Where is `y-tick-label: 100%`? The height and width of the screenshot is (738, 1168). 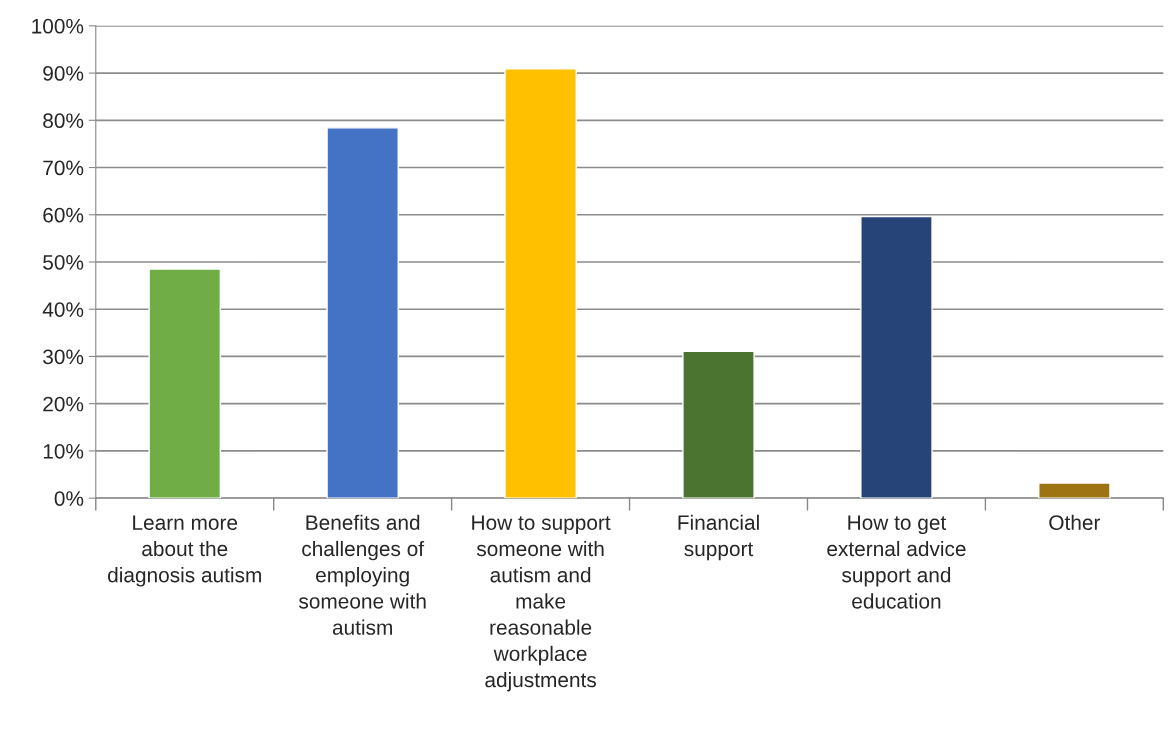
y-tick-label: 100% is located at coordinates (58, 26).